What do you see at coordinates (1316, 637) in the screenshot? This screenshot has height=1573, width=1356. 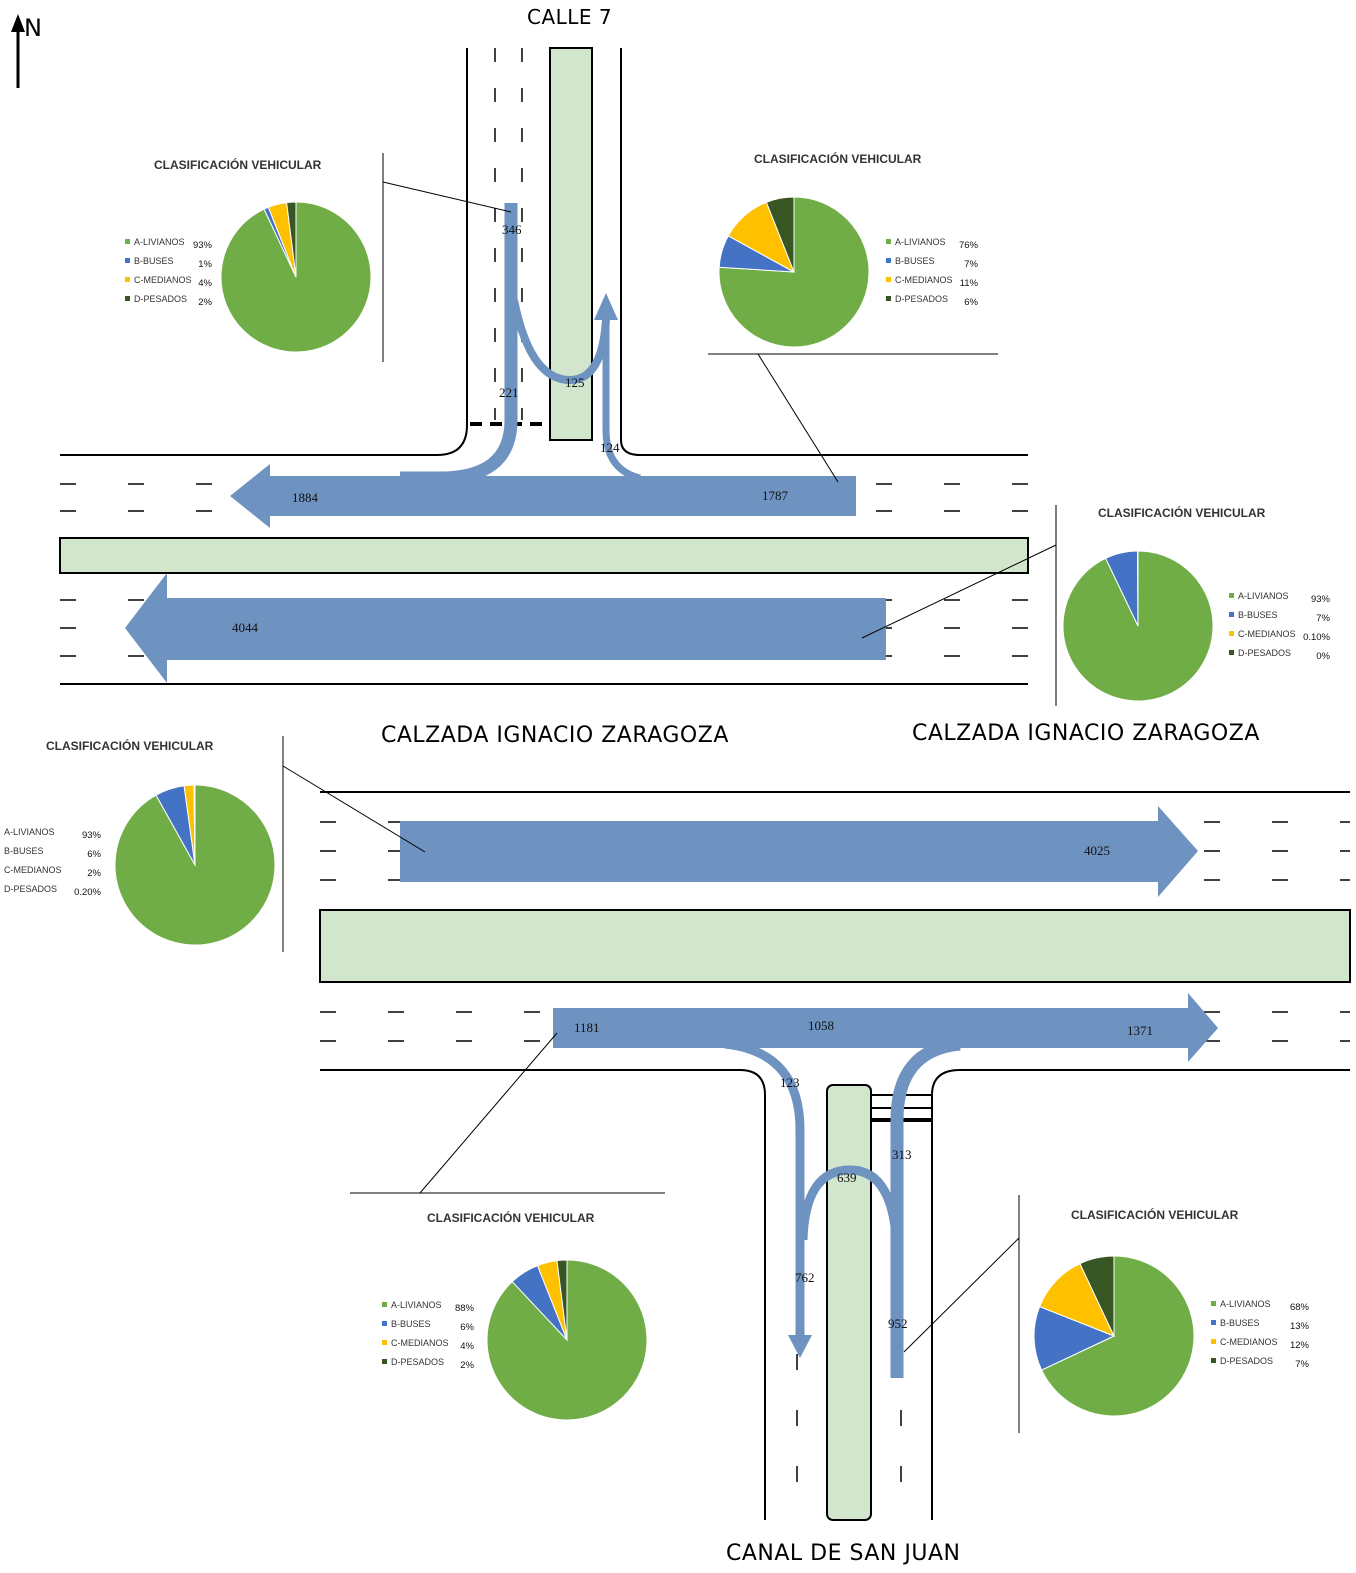 I see `legend-percent: 0.10%` at bounding box center [1316, 637].